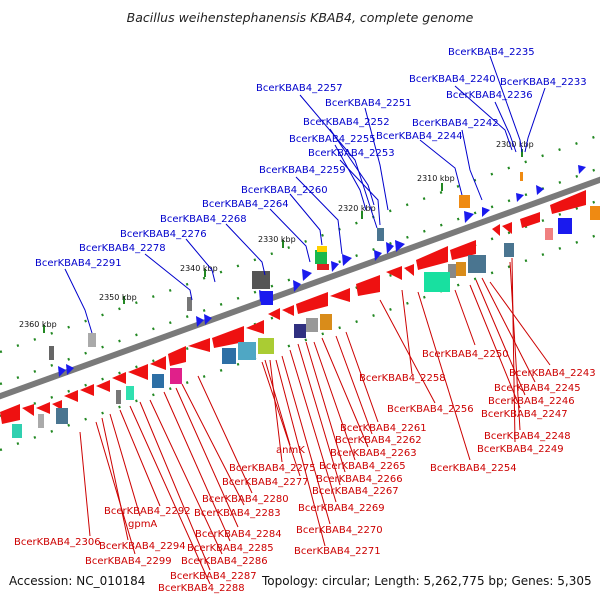 The height and width of the screenshot is (605, 600). I want to click on gene-label: BcerKBAB4_2244, so click(419, 136).